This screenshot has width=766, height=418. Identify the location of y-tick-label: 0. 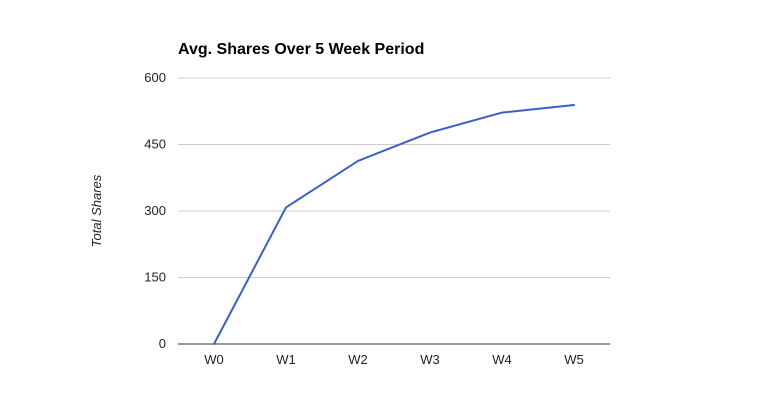
(162, 343).